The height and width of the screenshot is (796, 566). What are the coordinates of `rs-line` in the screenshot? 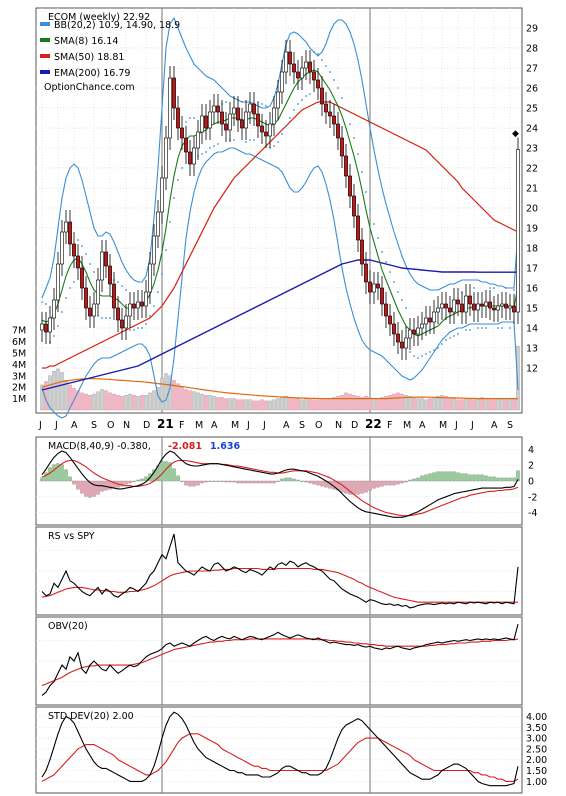 It's located at (280, 571).